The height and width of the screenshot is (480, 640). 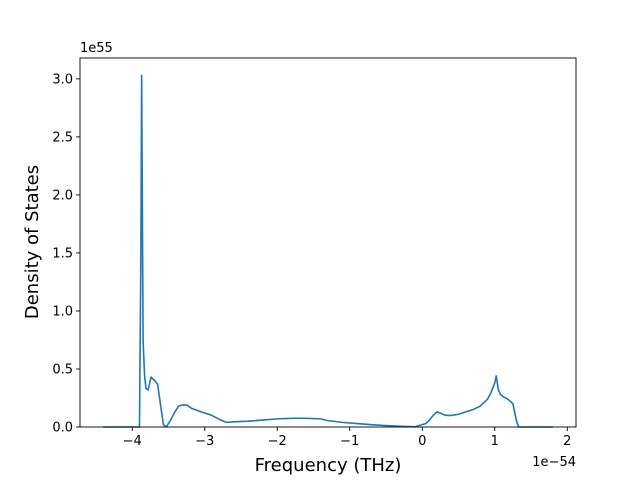 What do you see at coordinates (62, 79) in the screenshot?
I see `y-tick-label: 3.0` at bounding box center [62, 79].